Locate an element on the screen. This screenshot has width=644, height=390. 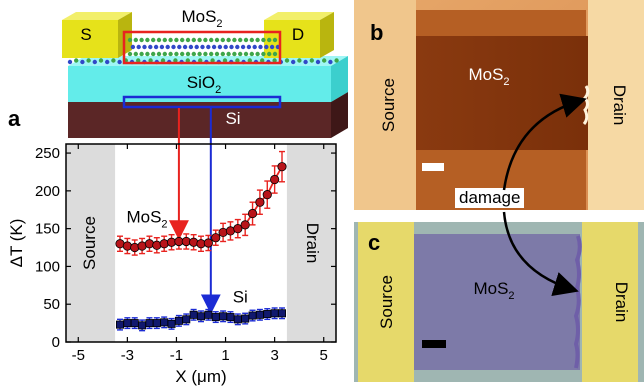
source-contact is located at coordinates (90, 39).